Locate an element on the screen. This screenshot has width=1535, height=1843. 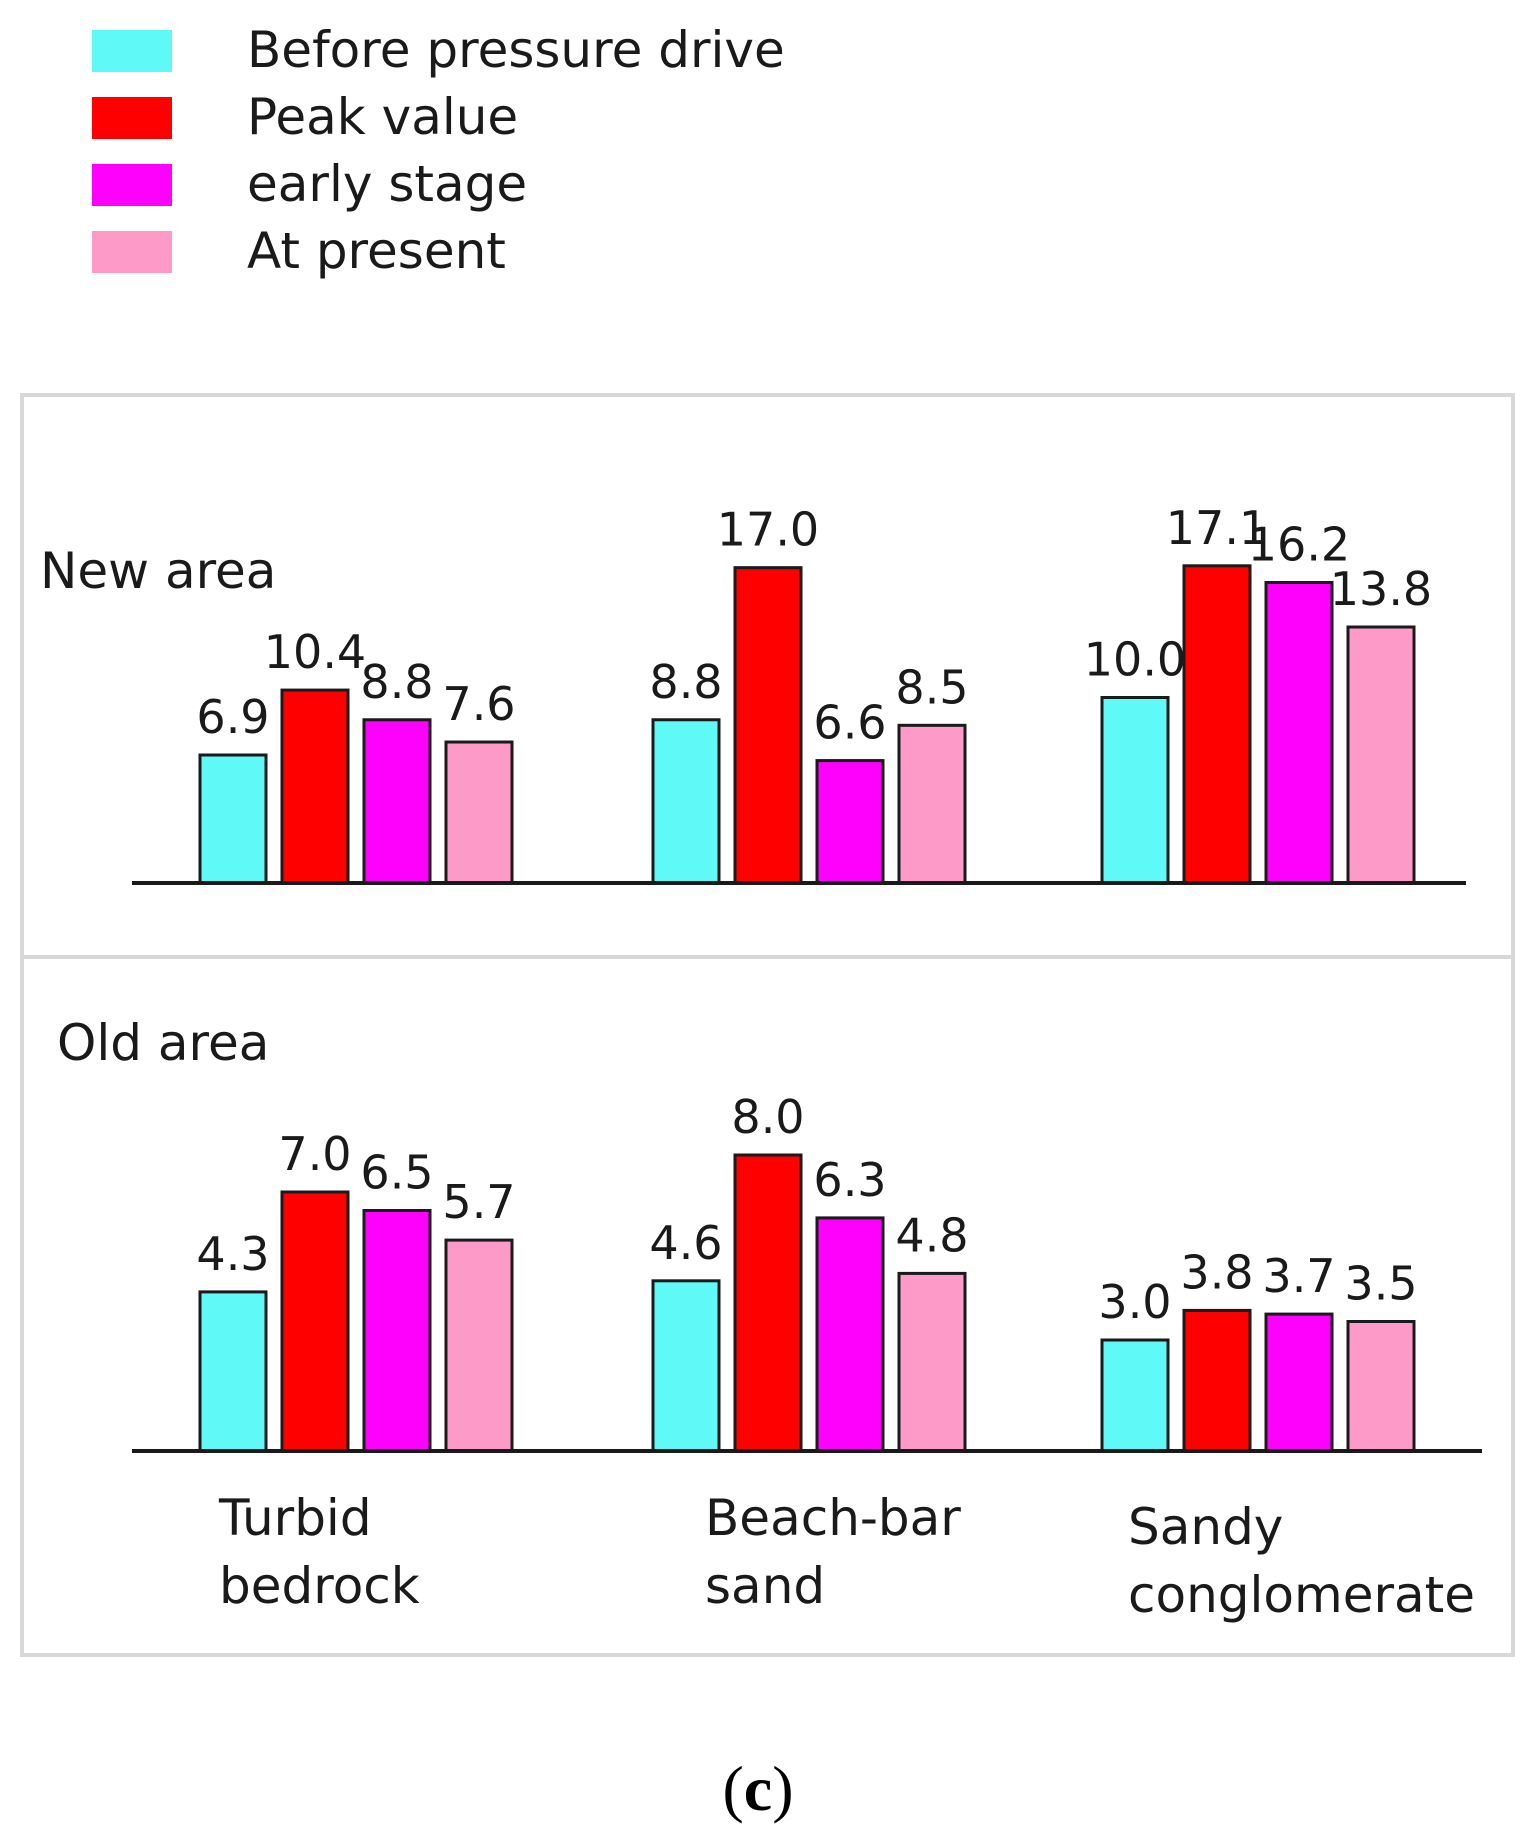
value-label-new-area-beach-bar-sand-early-stage: 6.6 is located at coordinates (849, 723).